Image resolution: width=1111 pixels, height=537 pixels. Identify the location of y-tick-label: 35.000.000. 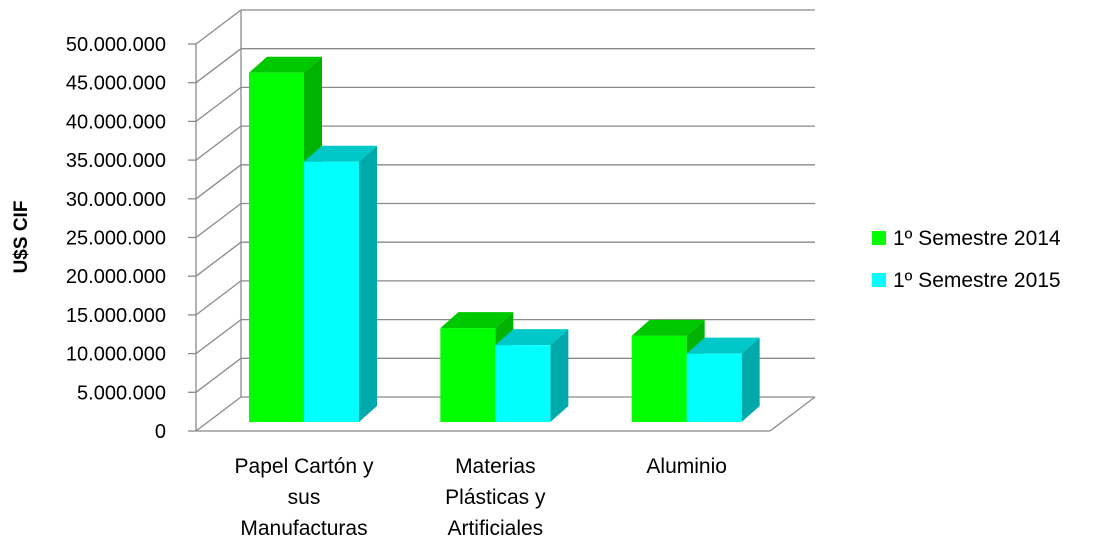
(116, 161).